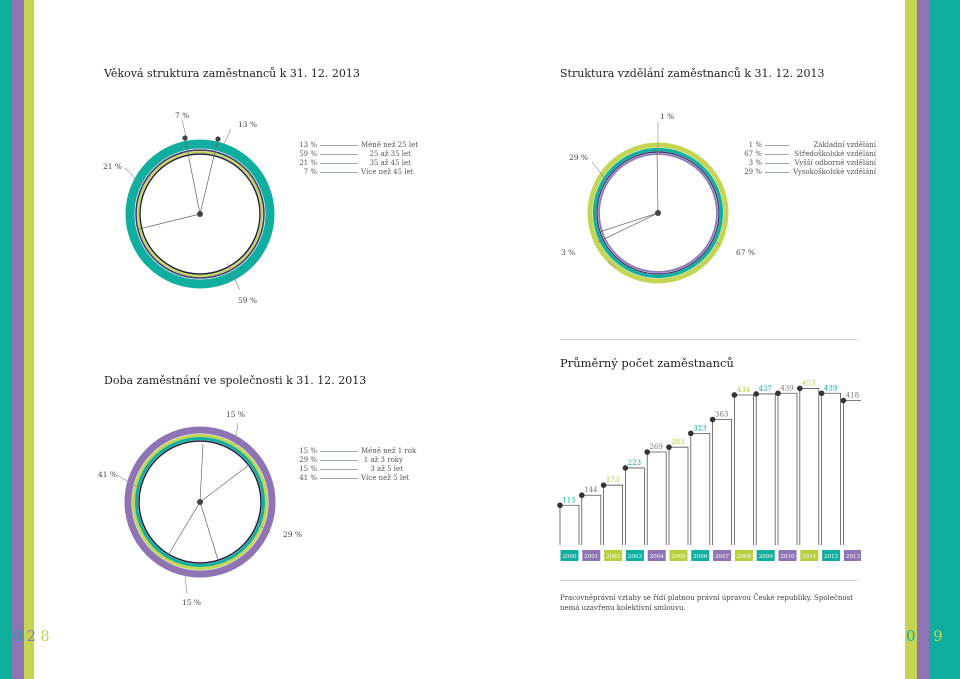 Image resolution: width=960 pixels, height=679 pixels. What do you see at coordinates (355, 154) in the screenshot?
I see `legend-row: 59 % 25 až 35 let` at bounding box center [355, 154].